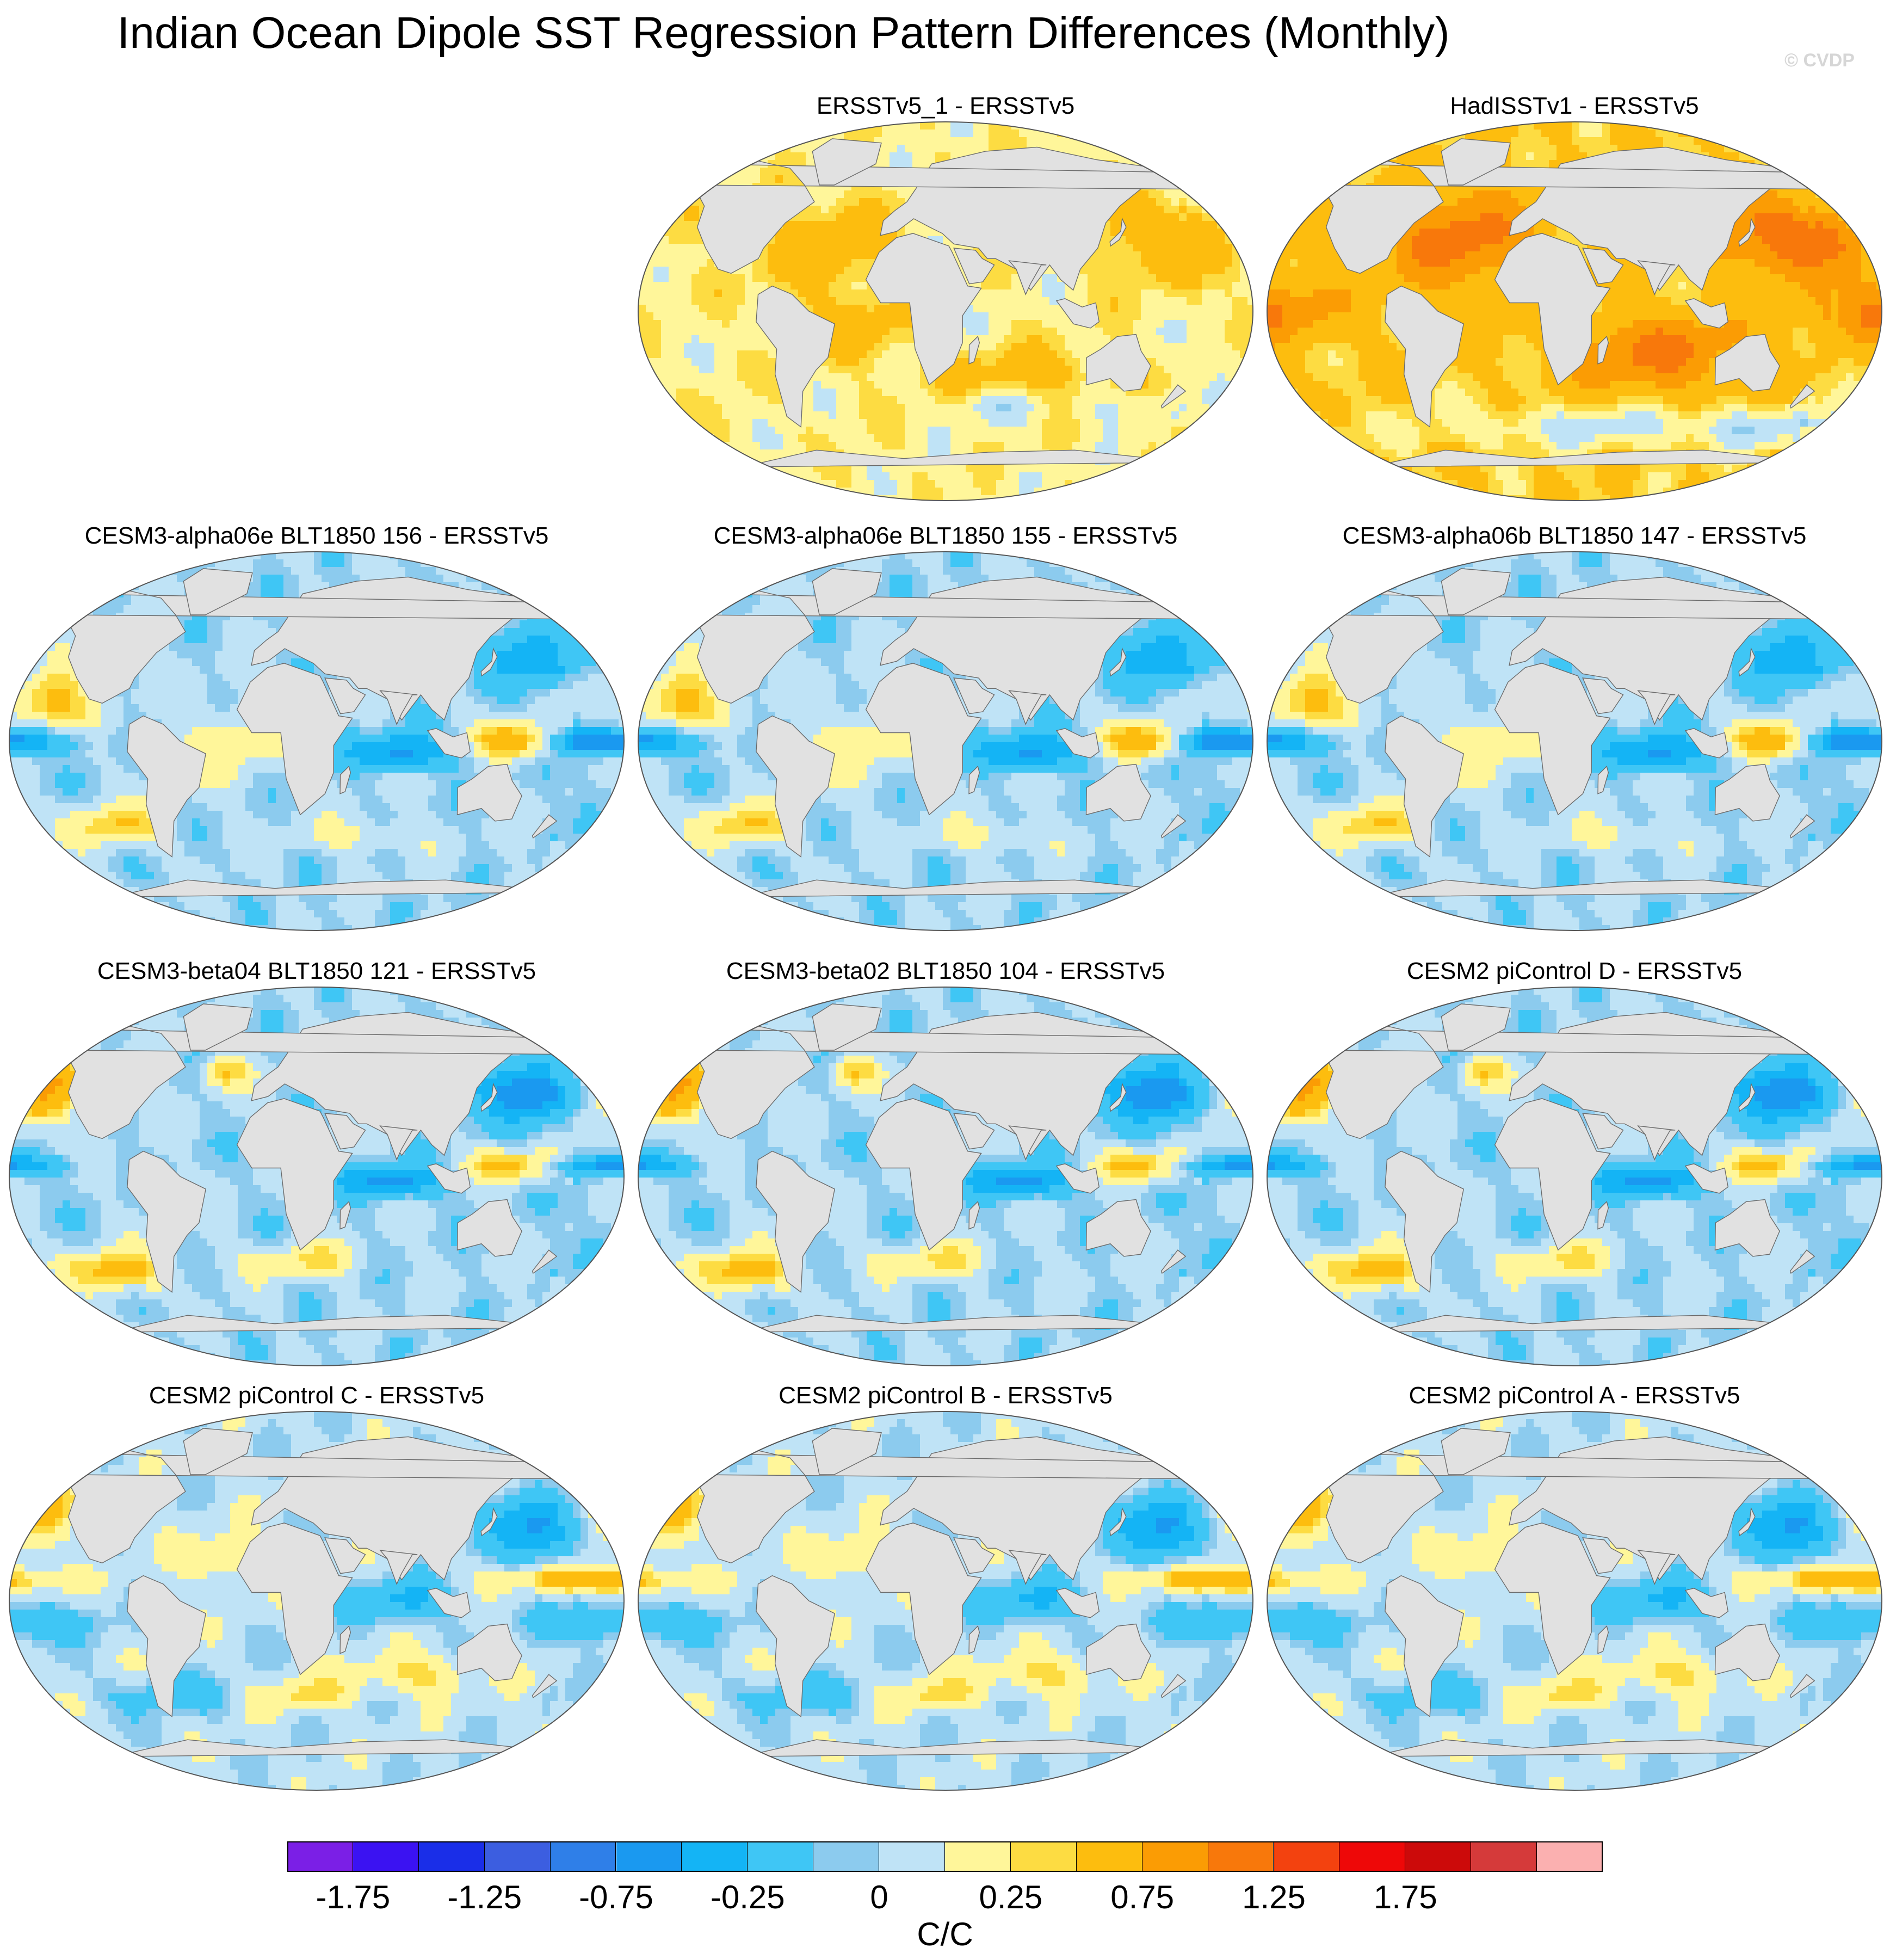  Describe the element at coordinates (484, 1897) in the screenshot. I see `colorbar-tick-label: -1.25` at that location.